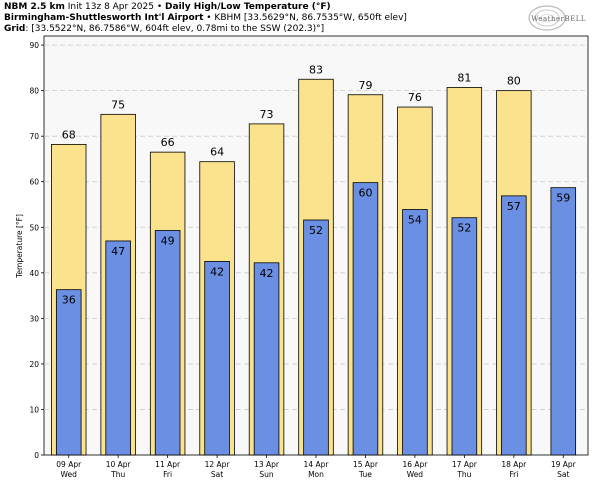 This screenshot has width=600, height=480. I want to click on low-temp-label: 57, so click(514, 206).